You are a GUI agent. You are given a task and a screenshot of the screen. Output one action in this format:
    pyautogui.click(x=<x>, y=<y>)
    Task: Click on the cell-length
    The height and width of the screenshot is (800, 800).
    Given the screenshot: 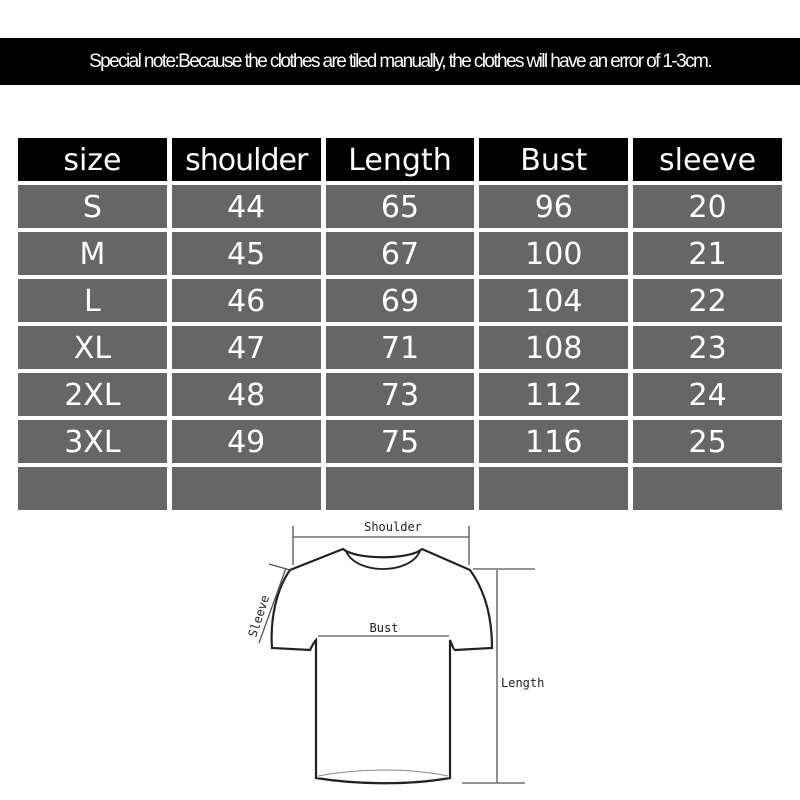 What is the action you would take?
    pyautogui.click(x=400, y=488)
    